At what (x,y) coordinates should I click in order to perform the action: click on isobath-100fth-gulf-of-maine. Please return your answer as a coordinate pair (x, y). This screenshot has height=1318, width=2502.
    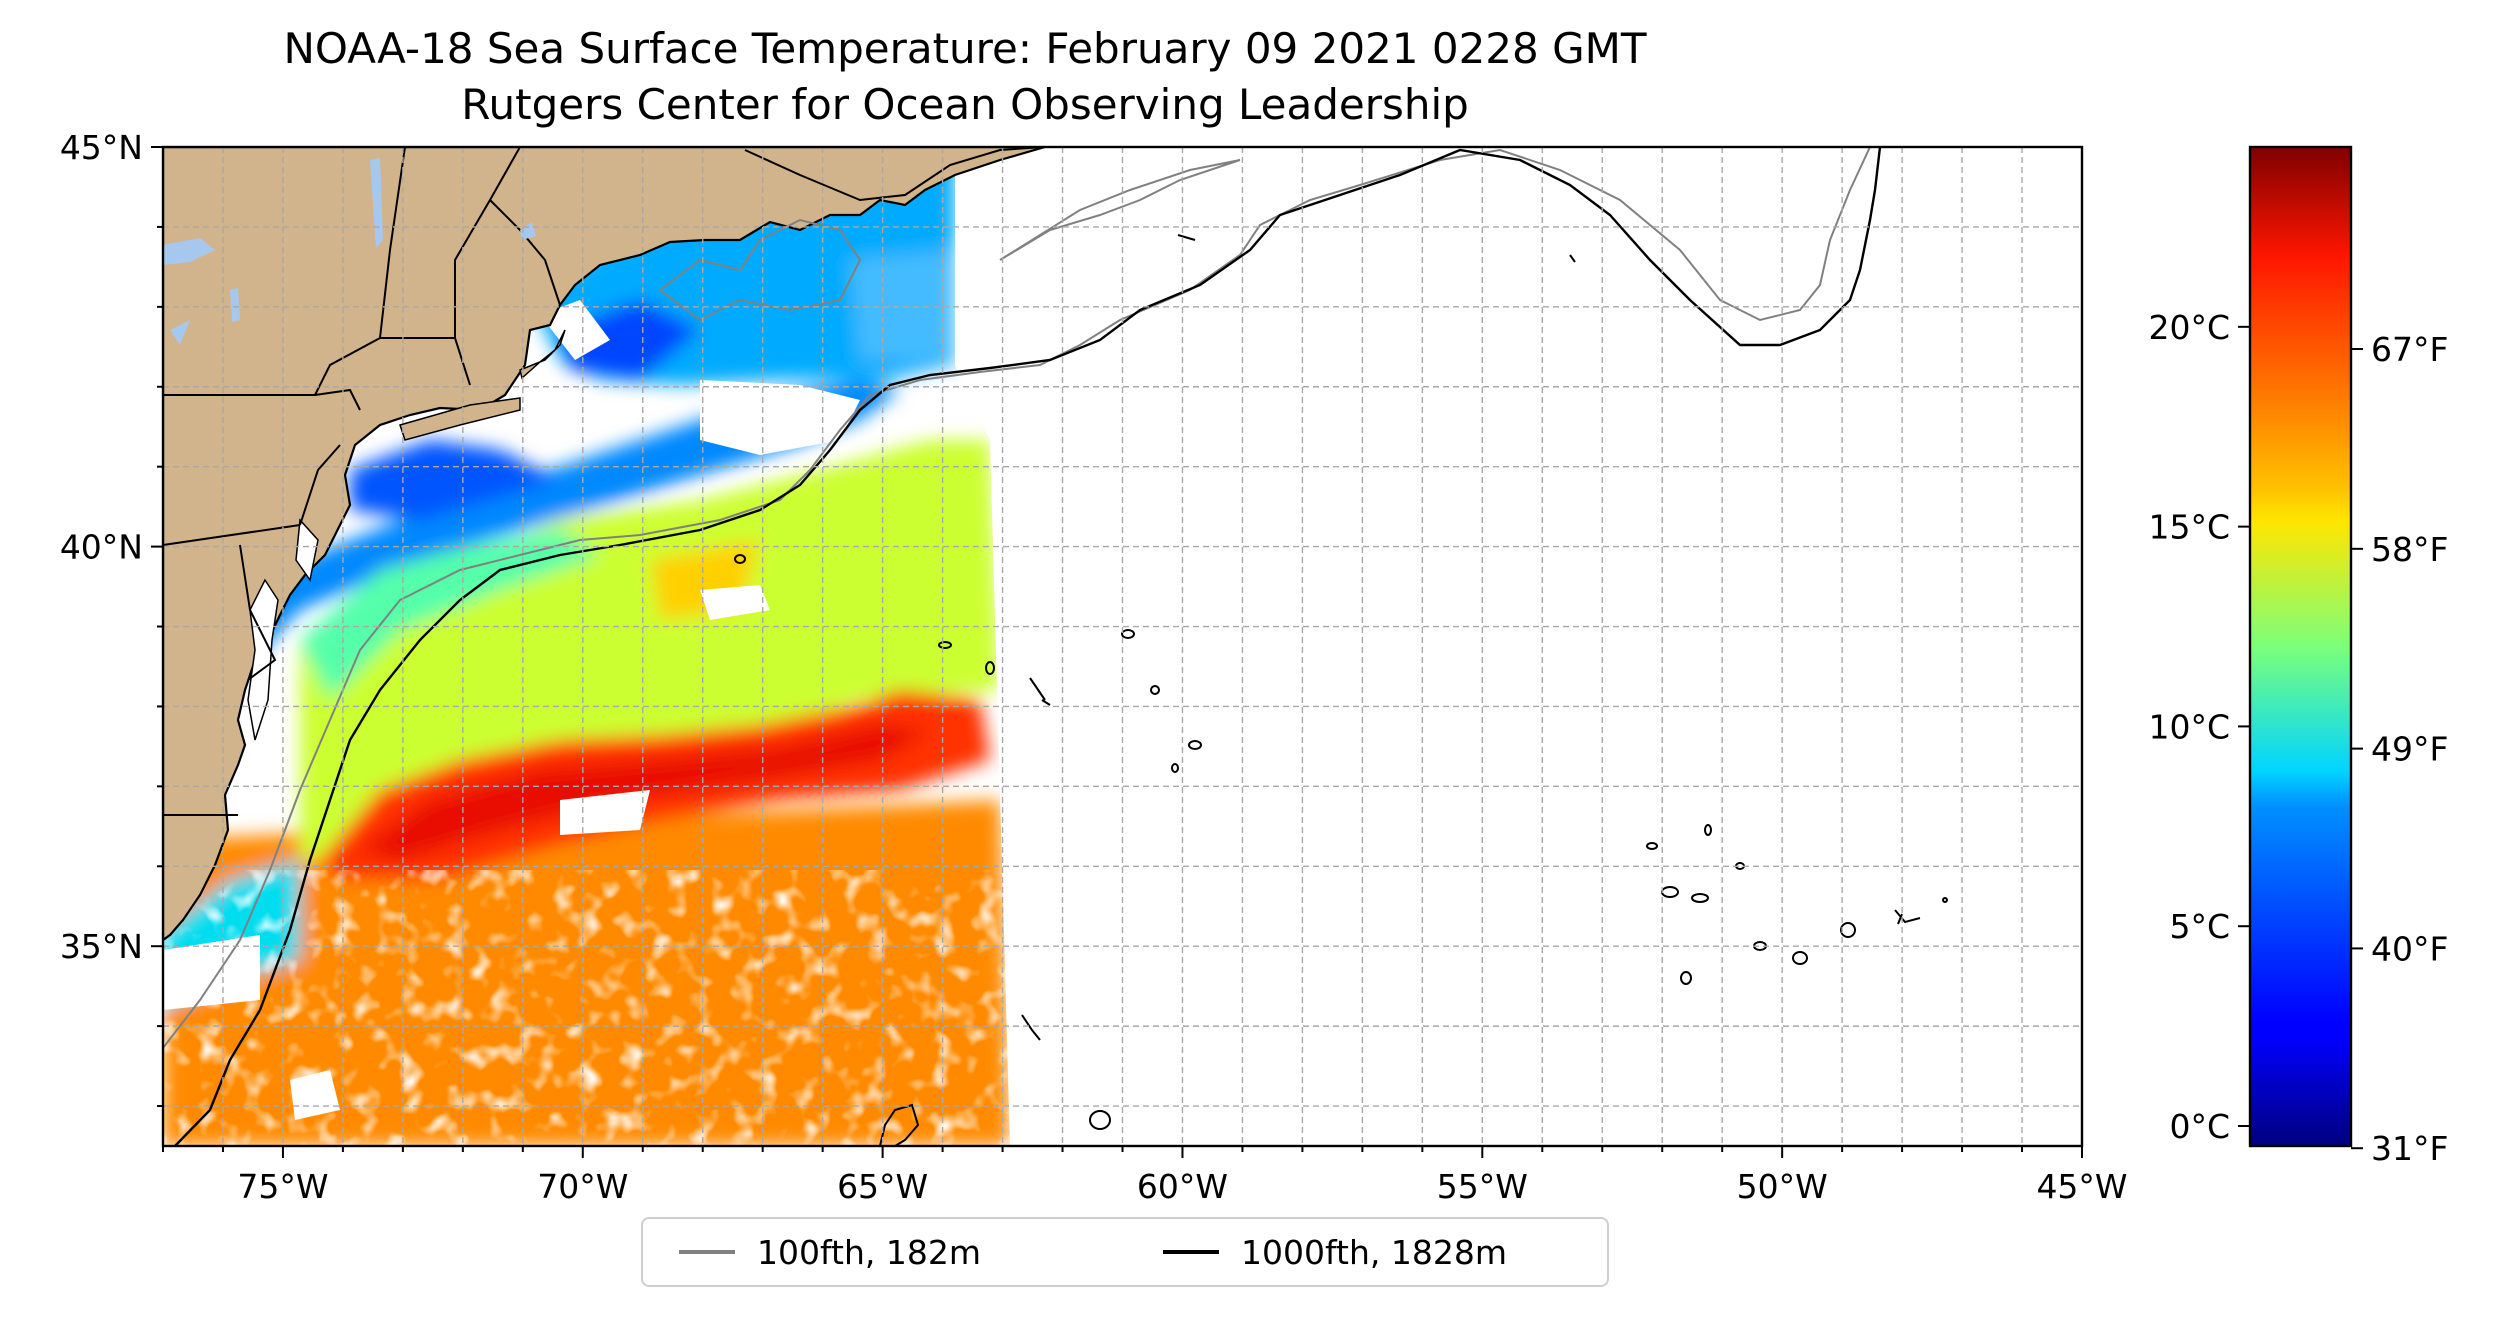
    Looking at the image, I should click on (760, 270).